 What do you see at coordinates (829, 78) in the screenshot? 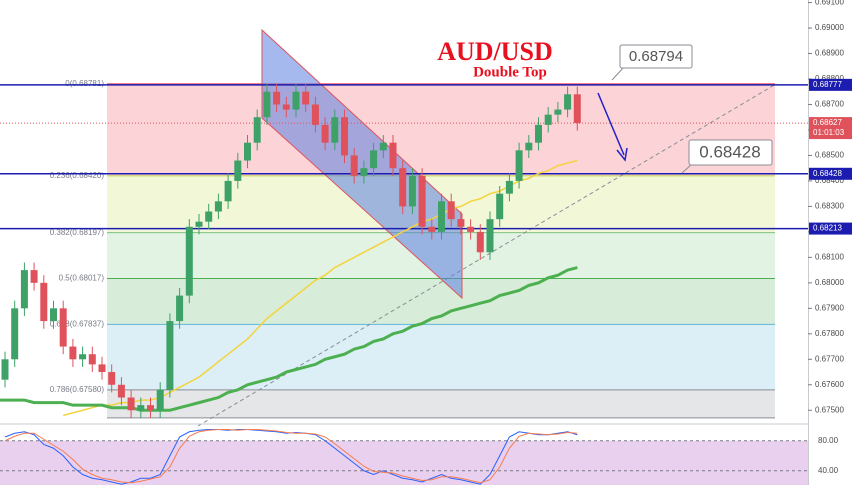
I see `y-tick-label: 0.68800` at bounding box center [829, 78].